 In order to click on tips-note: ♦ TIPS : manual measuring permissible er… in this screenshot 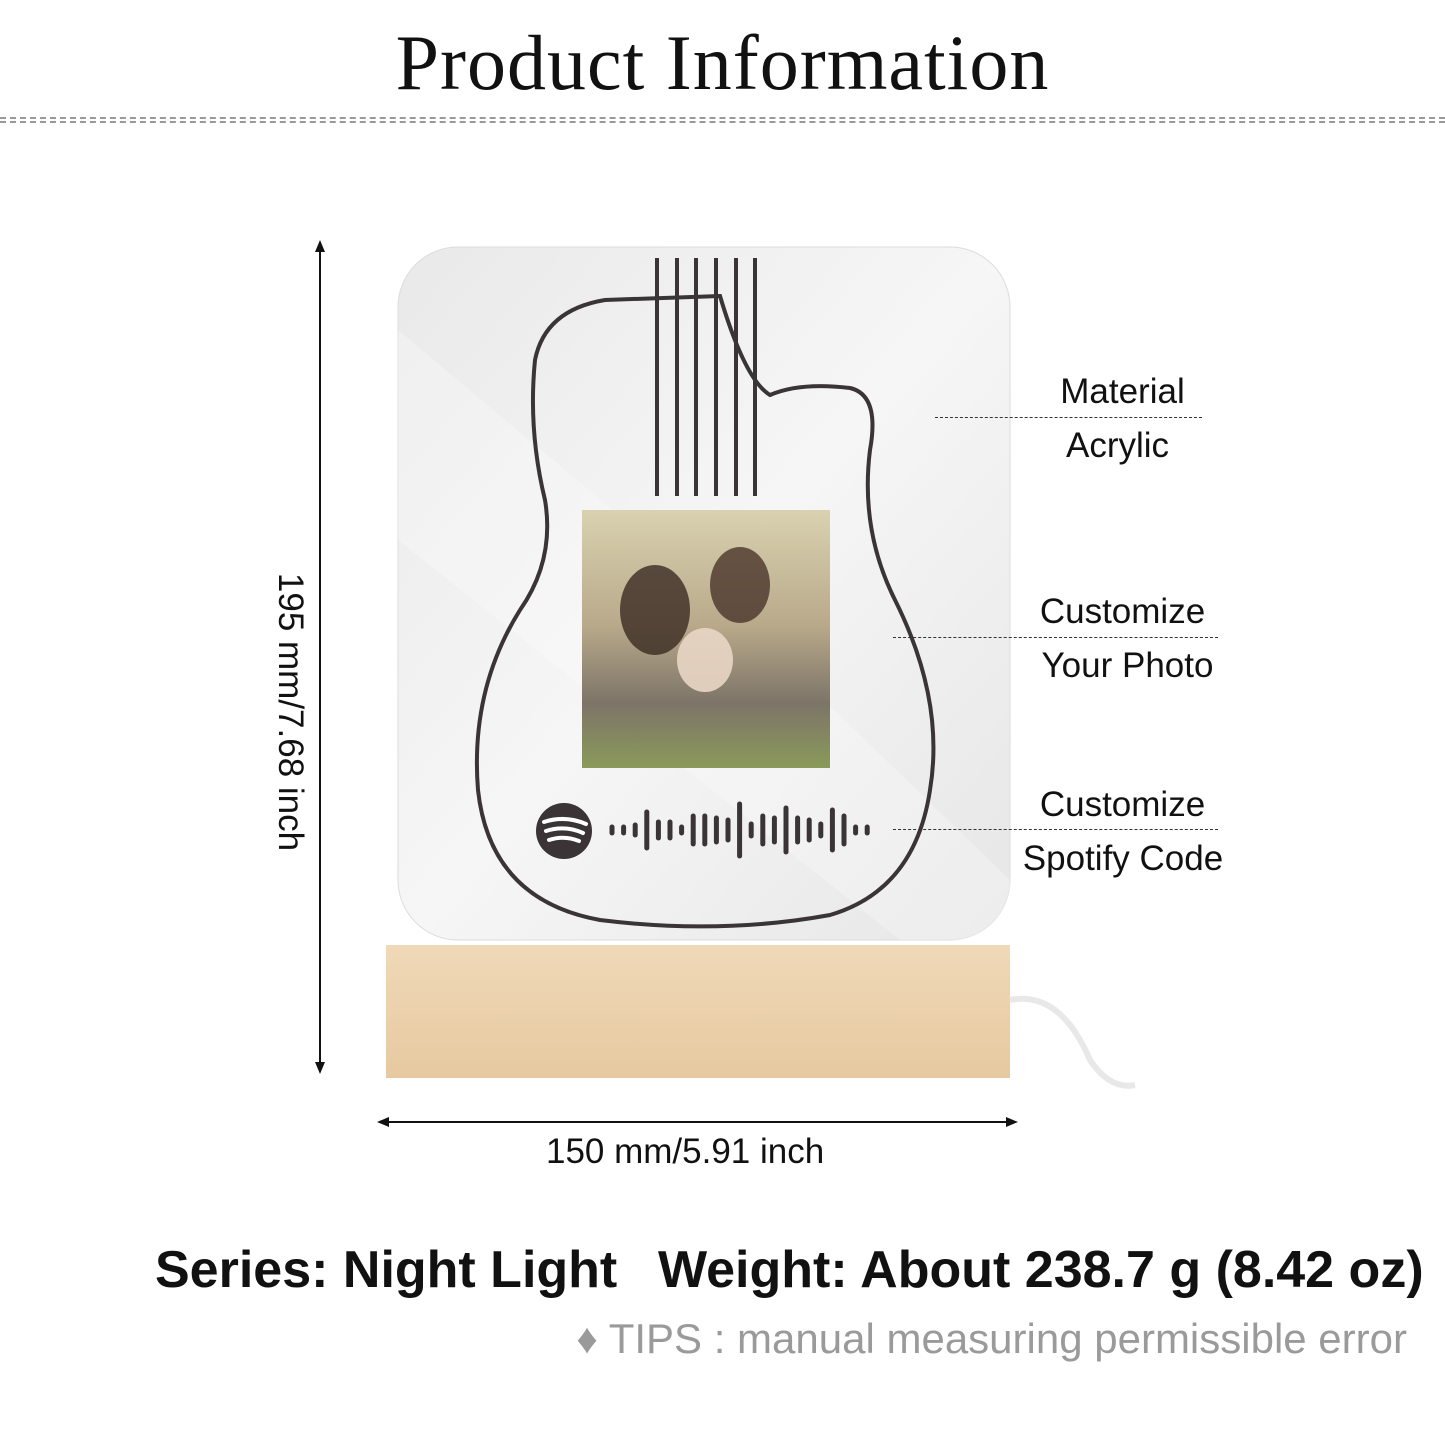, I will do `click(991, 1338)`.